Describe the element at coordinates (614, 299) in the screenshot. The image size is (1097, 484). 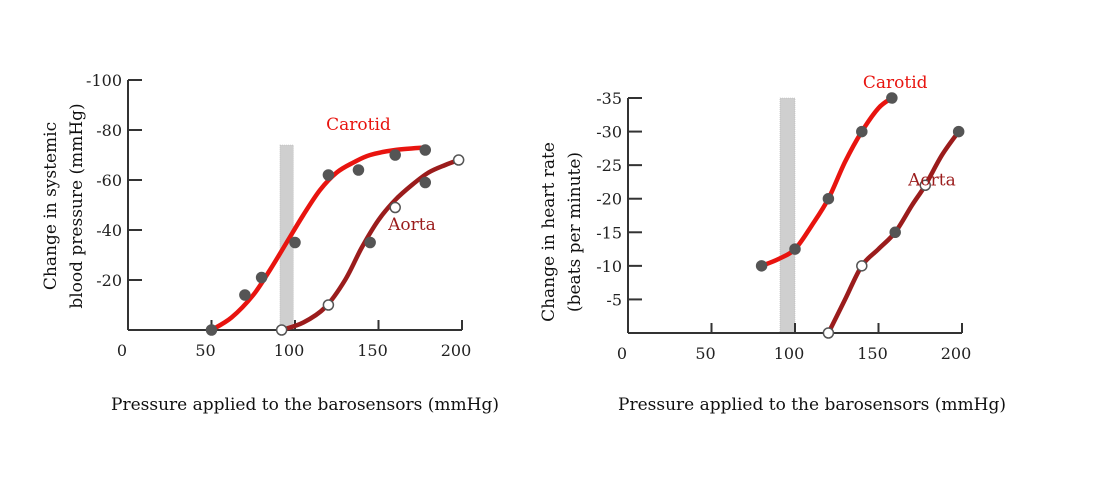
I see `y-tick-label: -5` at that location.